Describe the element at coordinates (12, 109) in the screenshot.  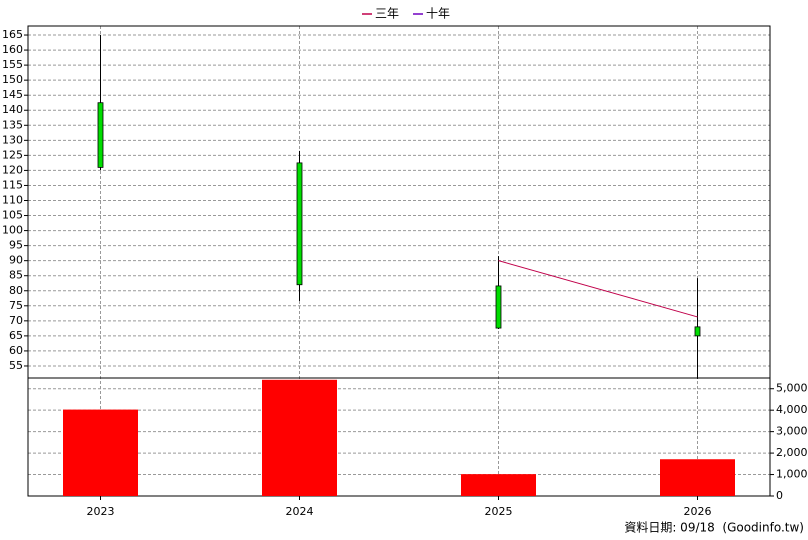
I see `y-tick-label: 140` at that location.